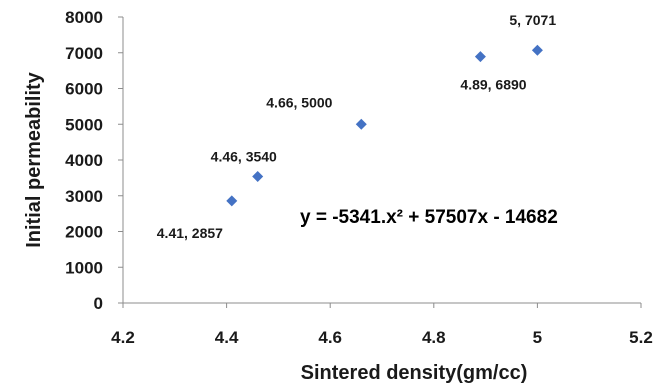  I want to click on trendline-equation: y = -5341.x² + 57507x - 14682, so click(429, 217).